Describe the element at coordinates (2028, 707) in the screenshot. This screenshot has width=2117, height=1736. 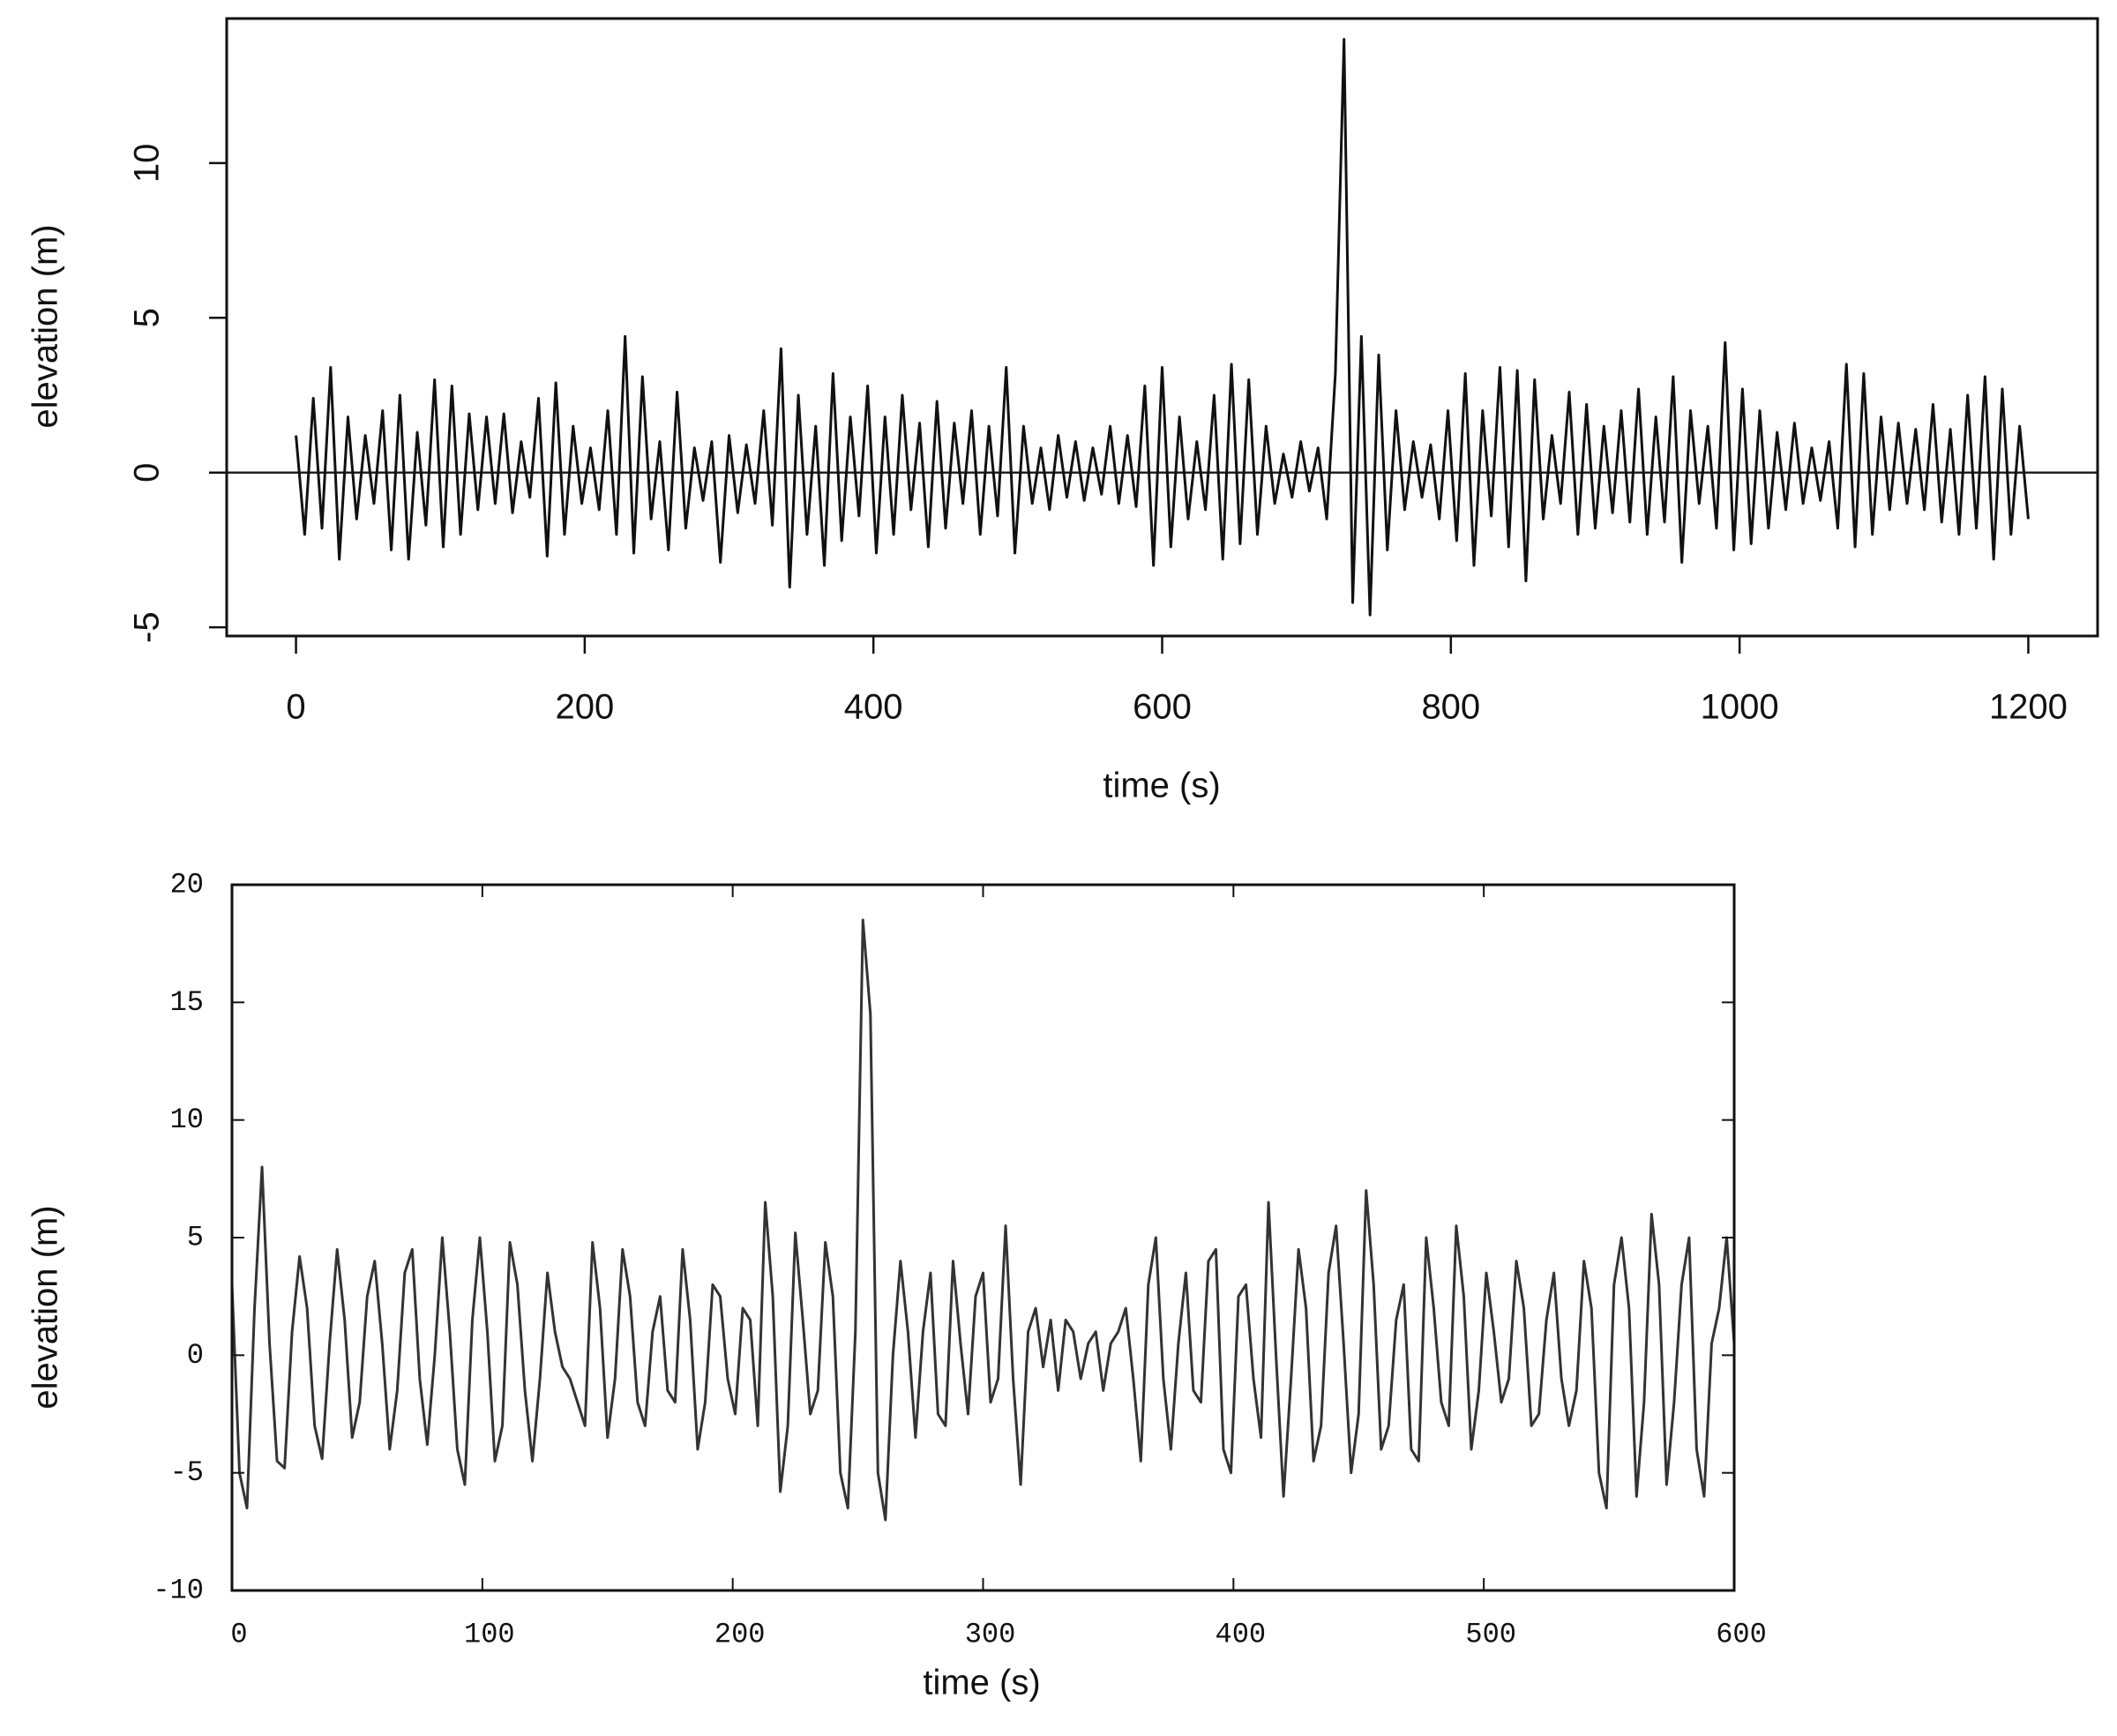
I see `x-tick-label: 1200` at that location.